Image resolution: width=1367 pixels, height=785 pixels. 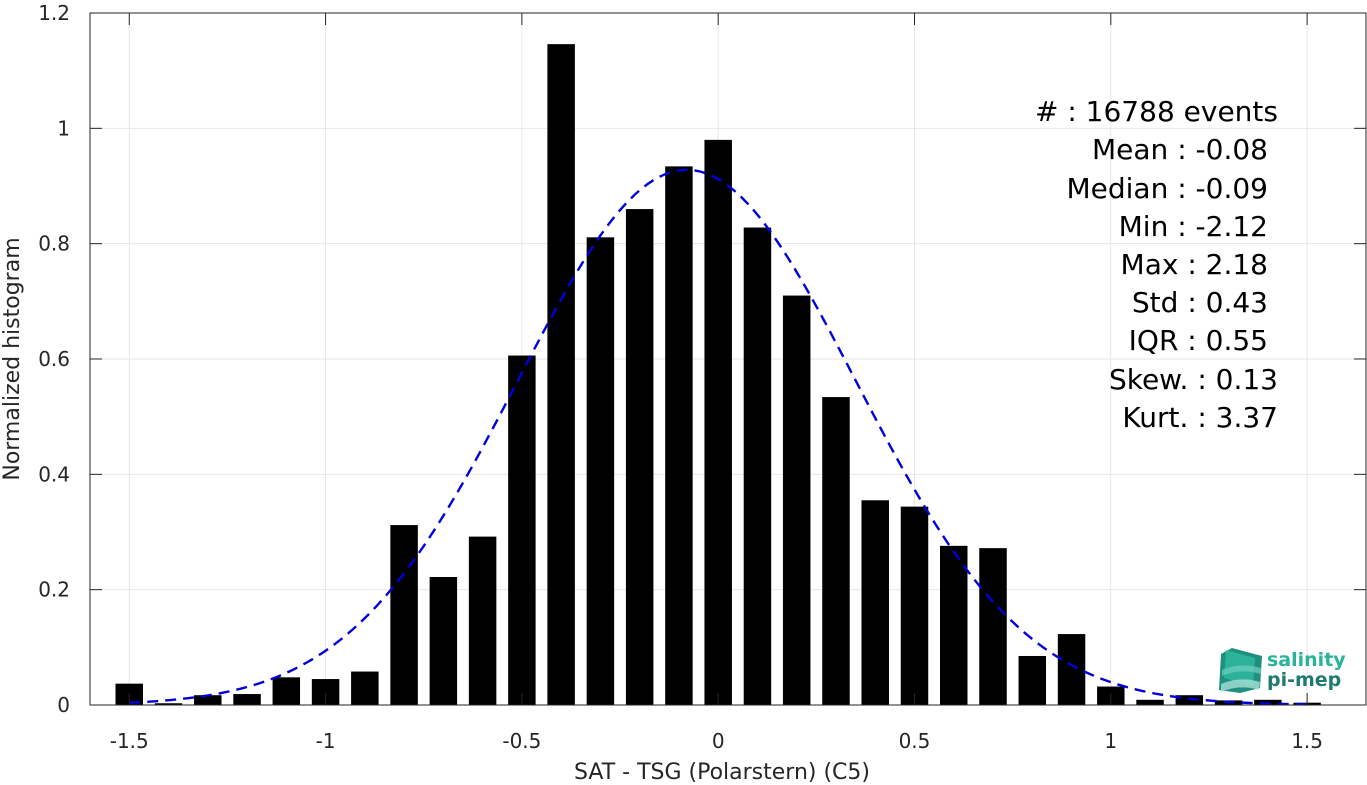 What do you see at coordinates (1304, 680) in the screenshot?
I see `logo-line2: pi-mep` at bounding box center [1304, 680].